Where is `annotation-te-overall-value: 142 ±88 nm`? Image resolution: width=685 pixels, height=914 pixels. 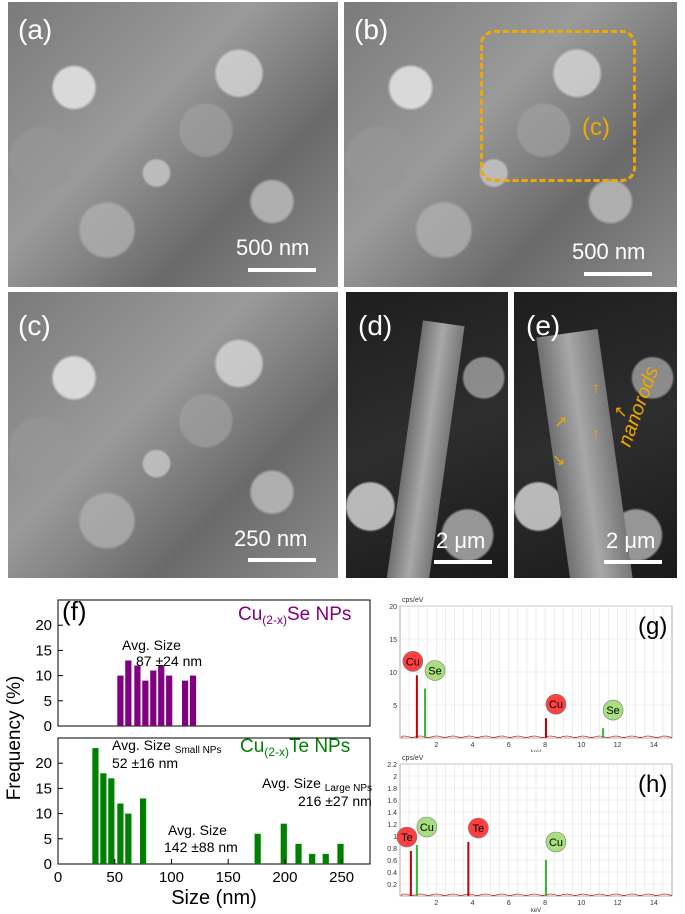
annotation-te-overall-value: 142 ±88 nm is located at coordinates (201, 847).